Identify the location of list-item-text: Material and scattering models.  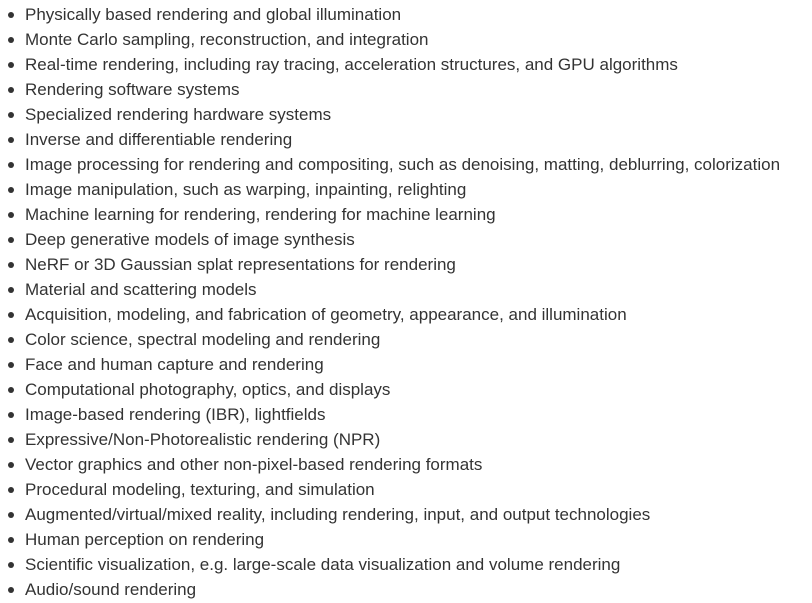
(141, 289).